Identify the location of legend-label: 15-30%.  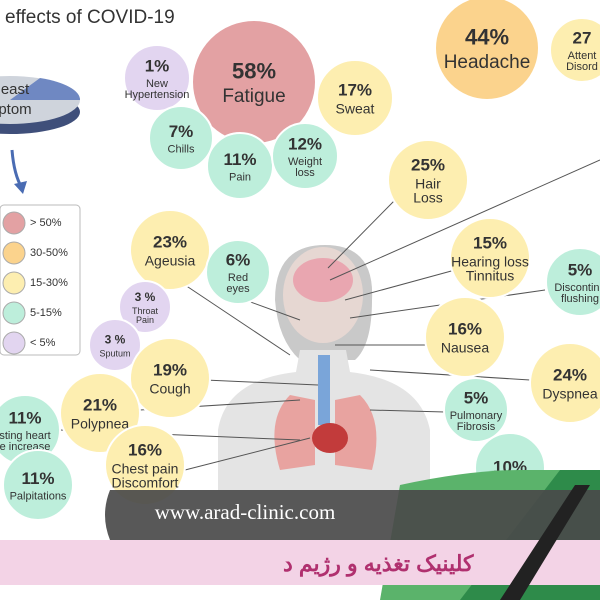
(49, 283).